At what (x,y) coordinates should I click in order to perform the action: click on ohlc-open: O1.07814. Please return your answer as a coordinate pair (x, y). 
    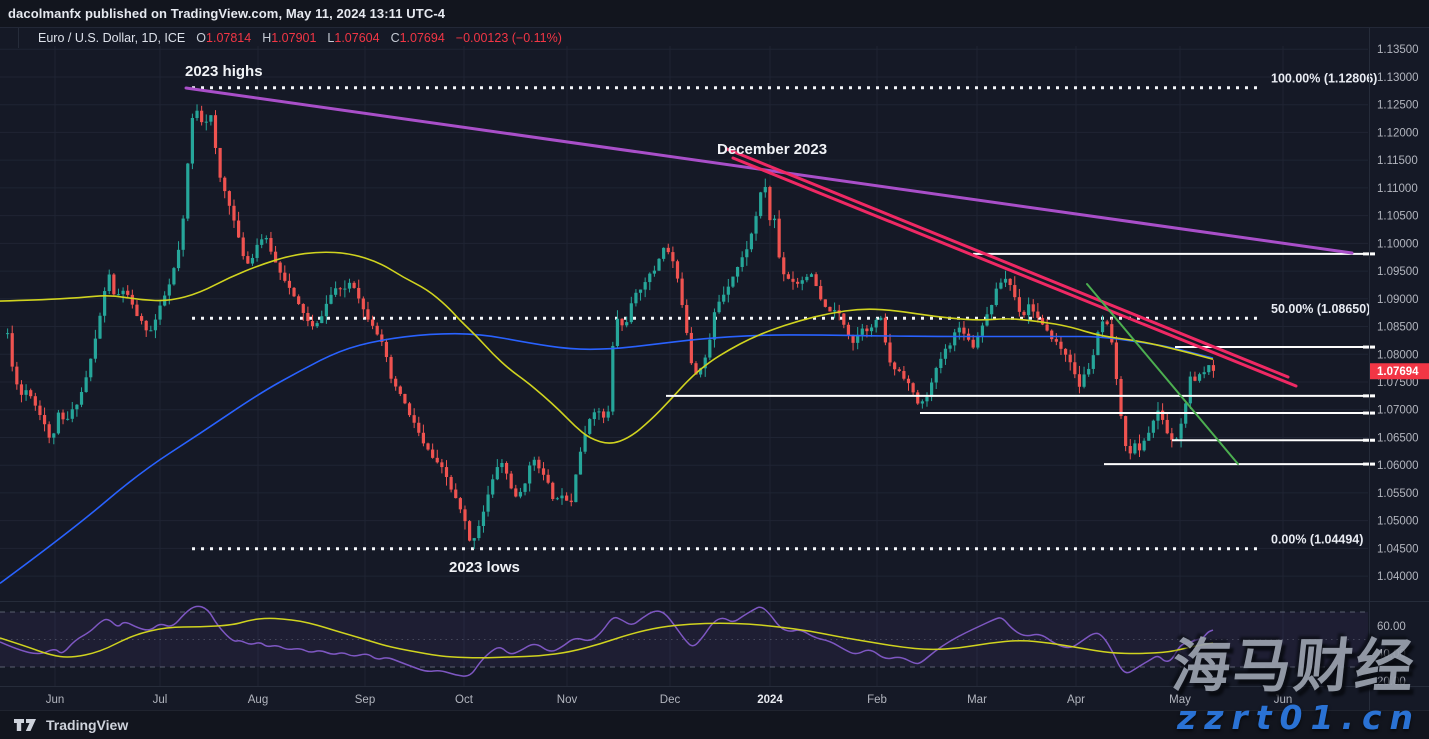
    Looking at the image, I should click on (224, 38).